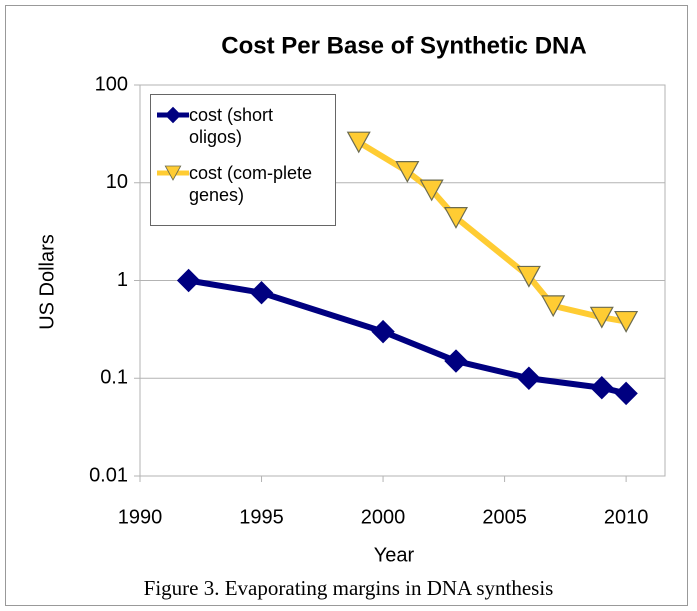 This screenshot has width=697, height=611. I want to click on legend-label: cost (com-plete genes), so click(251, 184).